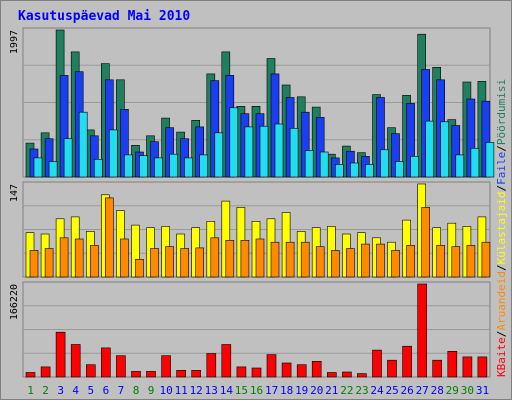  Describe the element at coordinates (361, 390) in the screenshot. I see `x-tick-label: 23` at that location.